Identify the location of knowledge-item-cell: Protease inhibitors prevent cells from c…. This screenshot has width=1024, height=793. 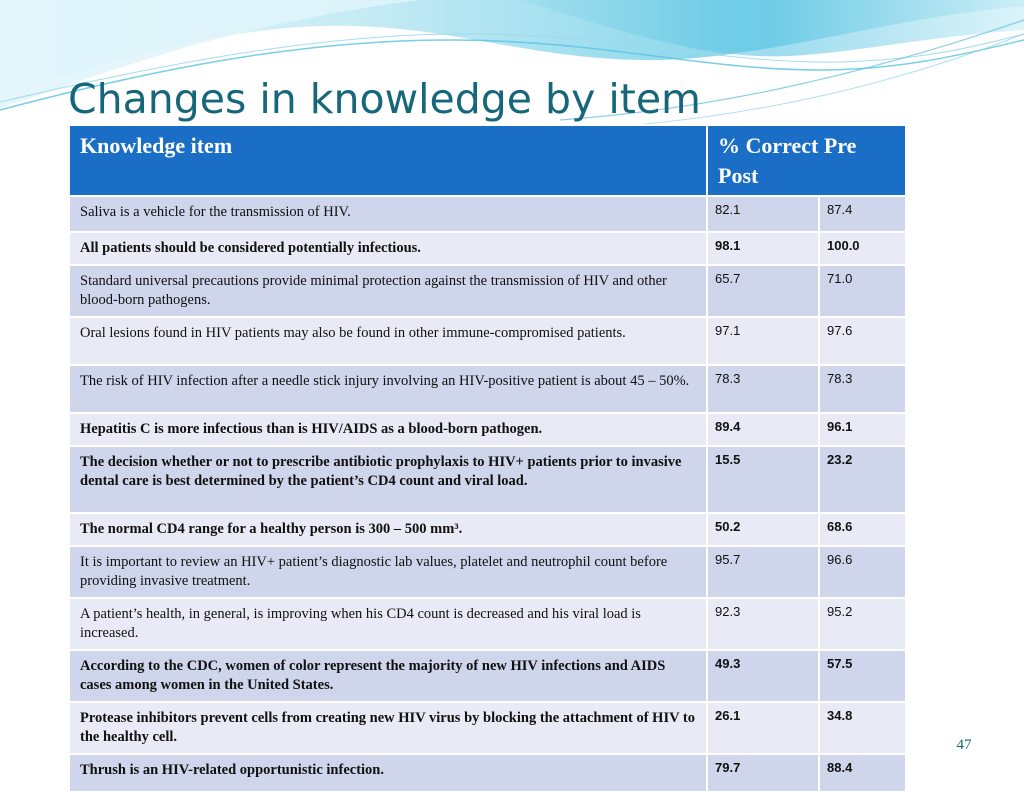
(388, 728).